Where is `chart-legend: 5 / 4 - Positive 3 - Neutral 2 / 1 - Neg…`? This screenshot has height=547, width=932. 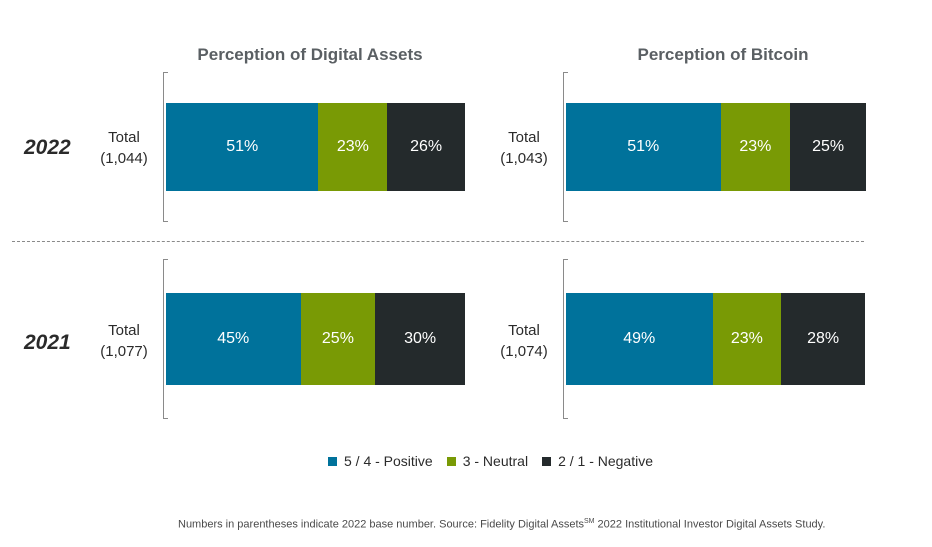
chart-legend: 5 / 4 - Positive 3 - Neutral 2 / 1 - Neg… is located at coordinates (497, 461).